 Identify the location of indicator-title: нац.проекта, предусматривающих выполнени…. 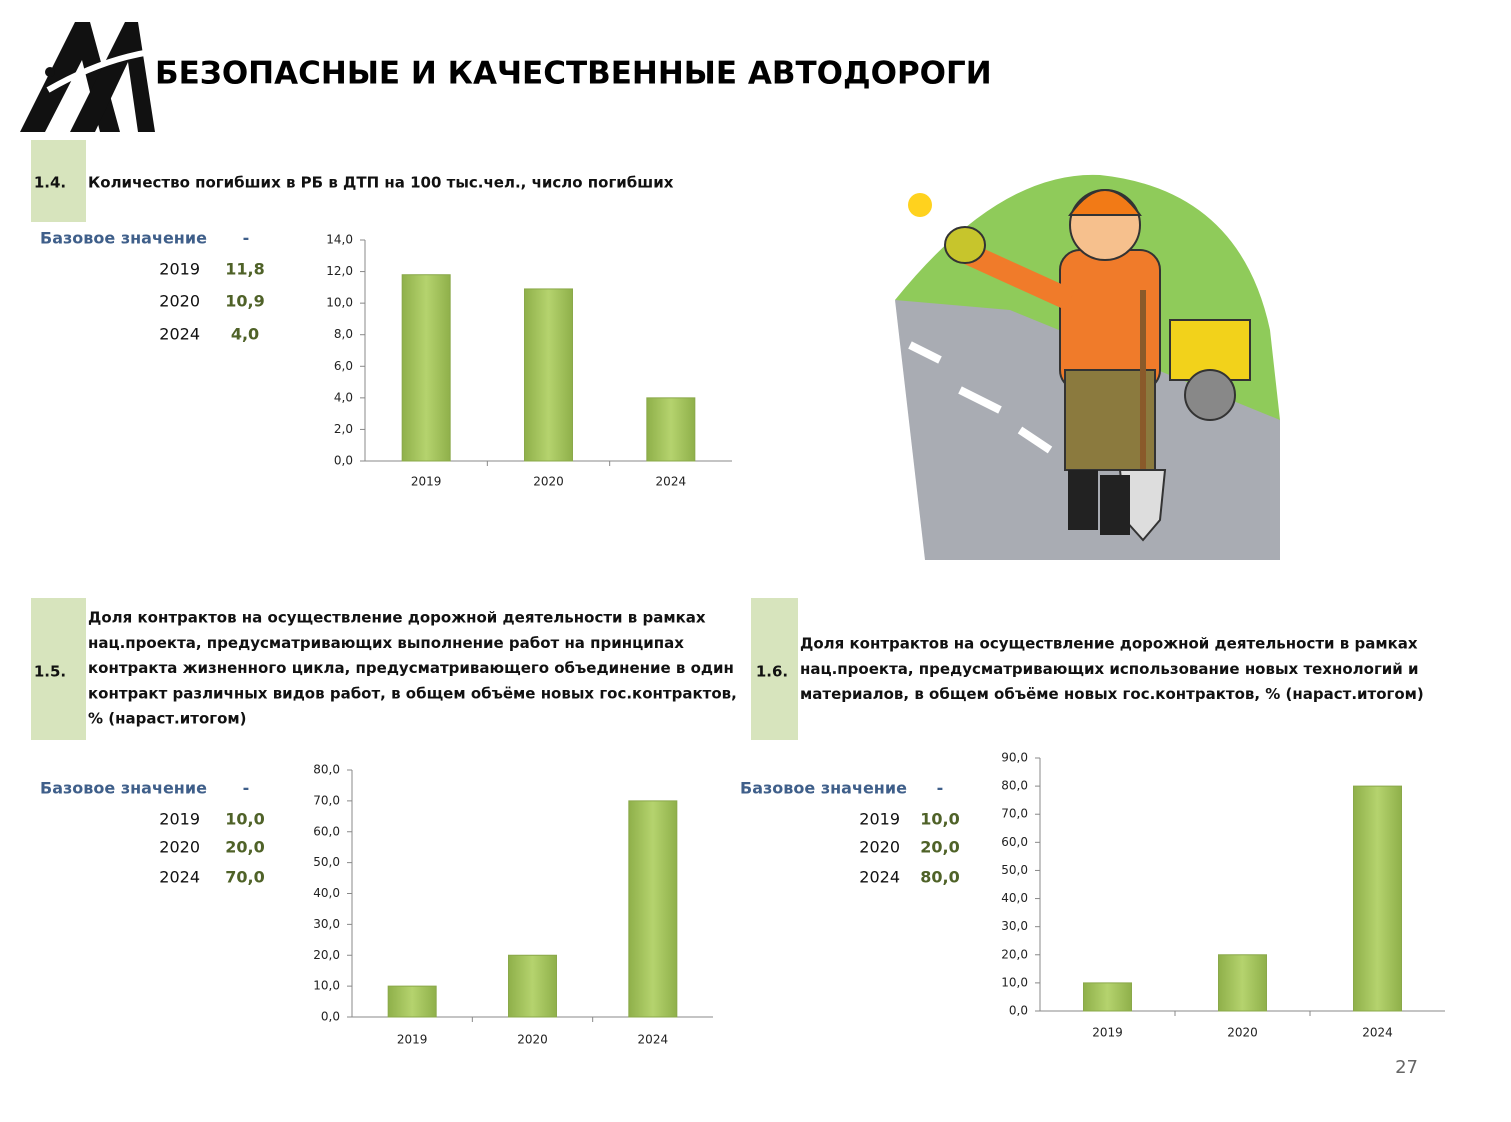
(386, 643).